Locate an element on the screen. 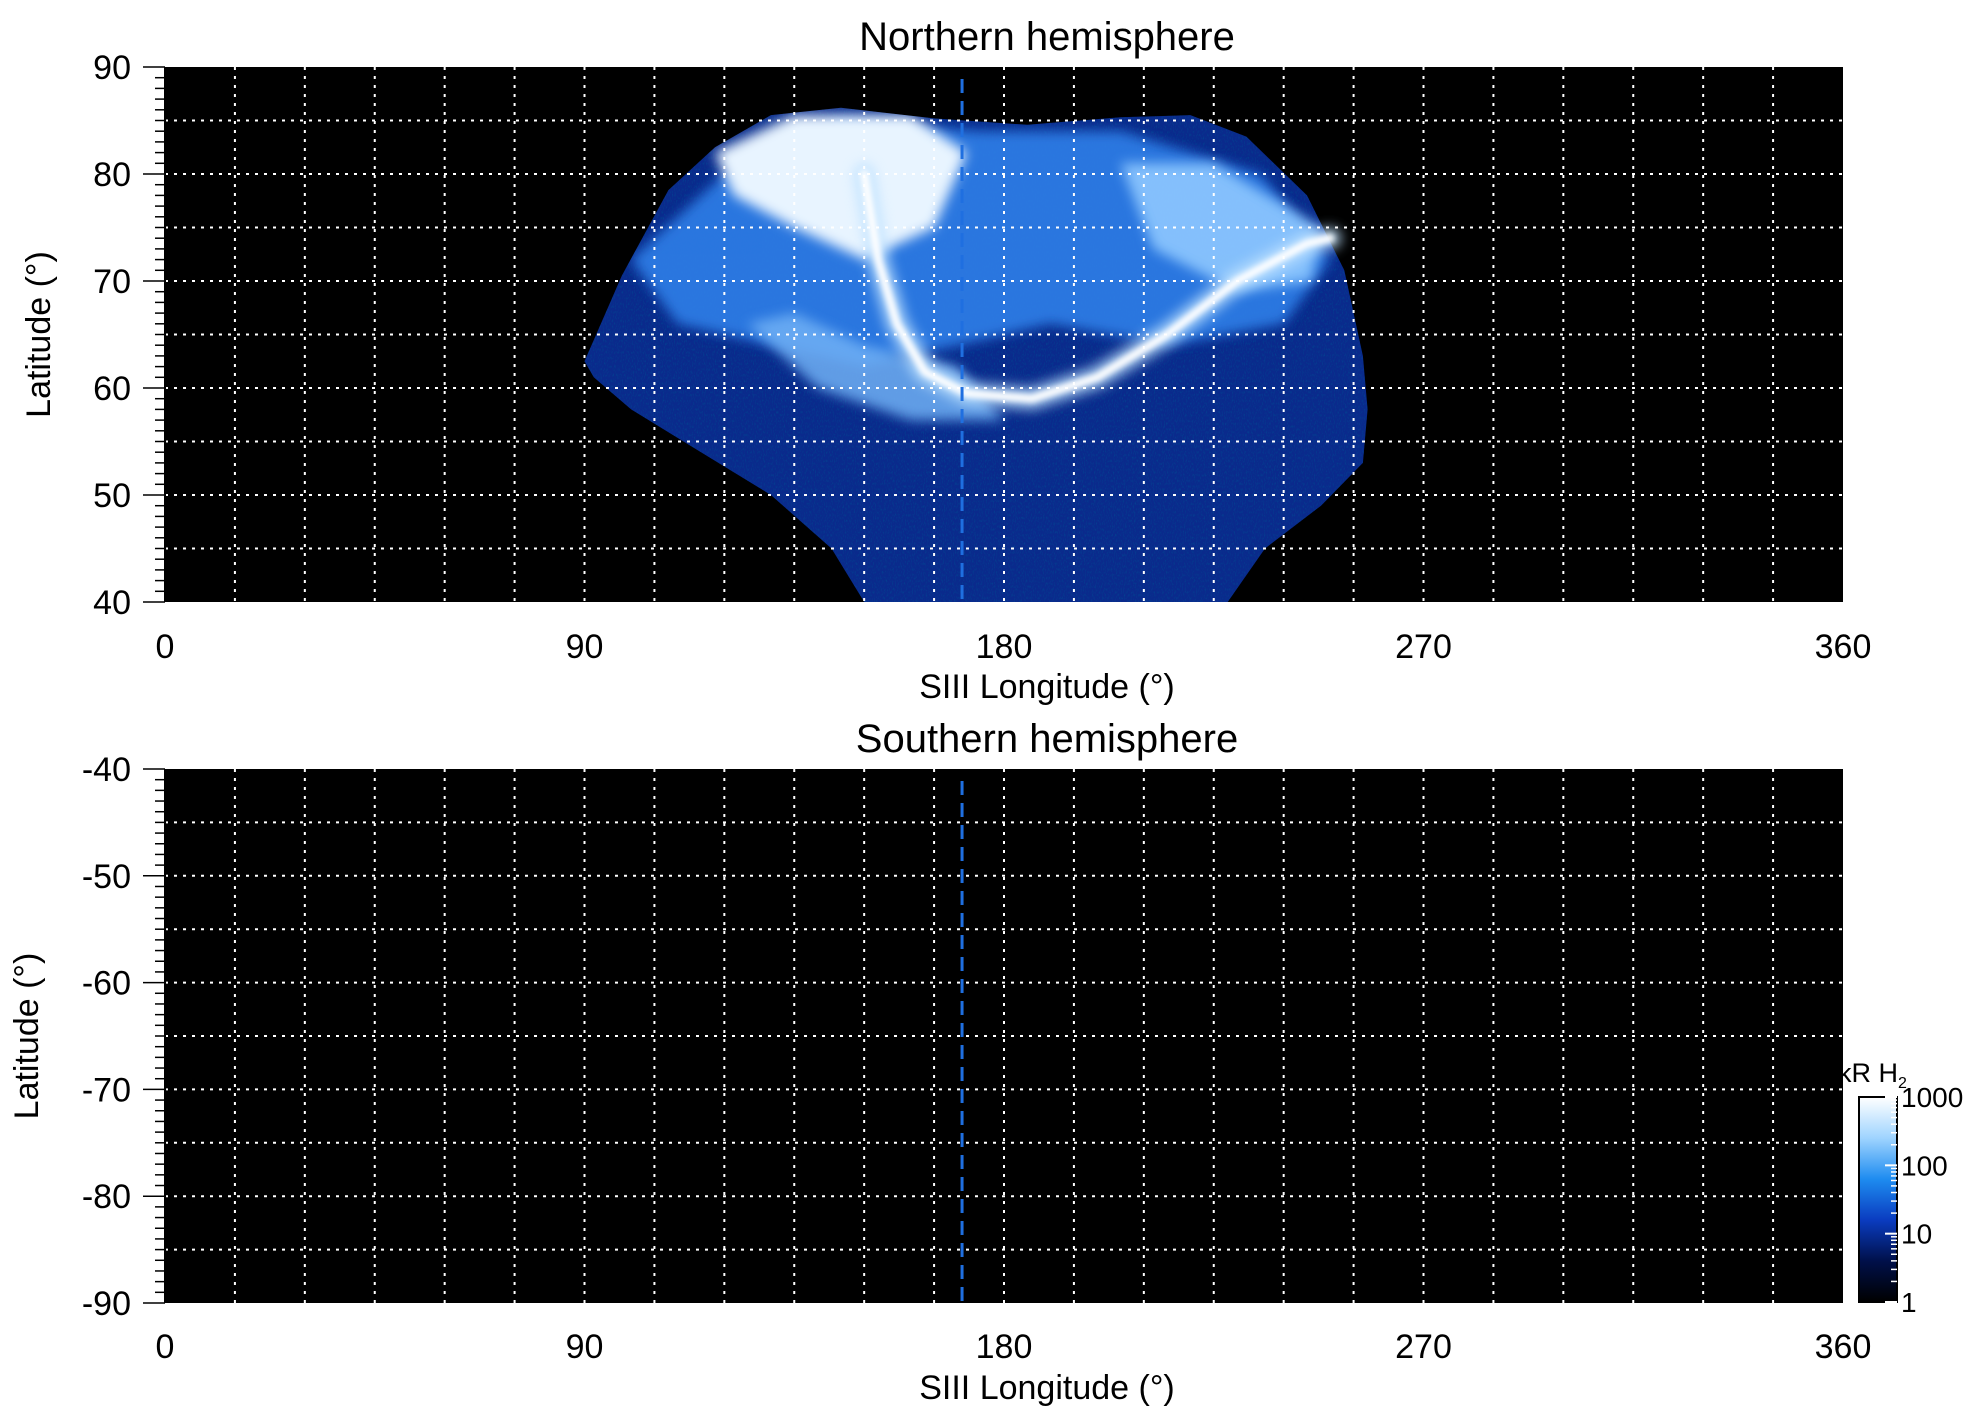  northern-x-ticks: 0 90 180 270 360 is located at coordinates (1014, 647).